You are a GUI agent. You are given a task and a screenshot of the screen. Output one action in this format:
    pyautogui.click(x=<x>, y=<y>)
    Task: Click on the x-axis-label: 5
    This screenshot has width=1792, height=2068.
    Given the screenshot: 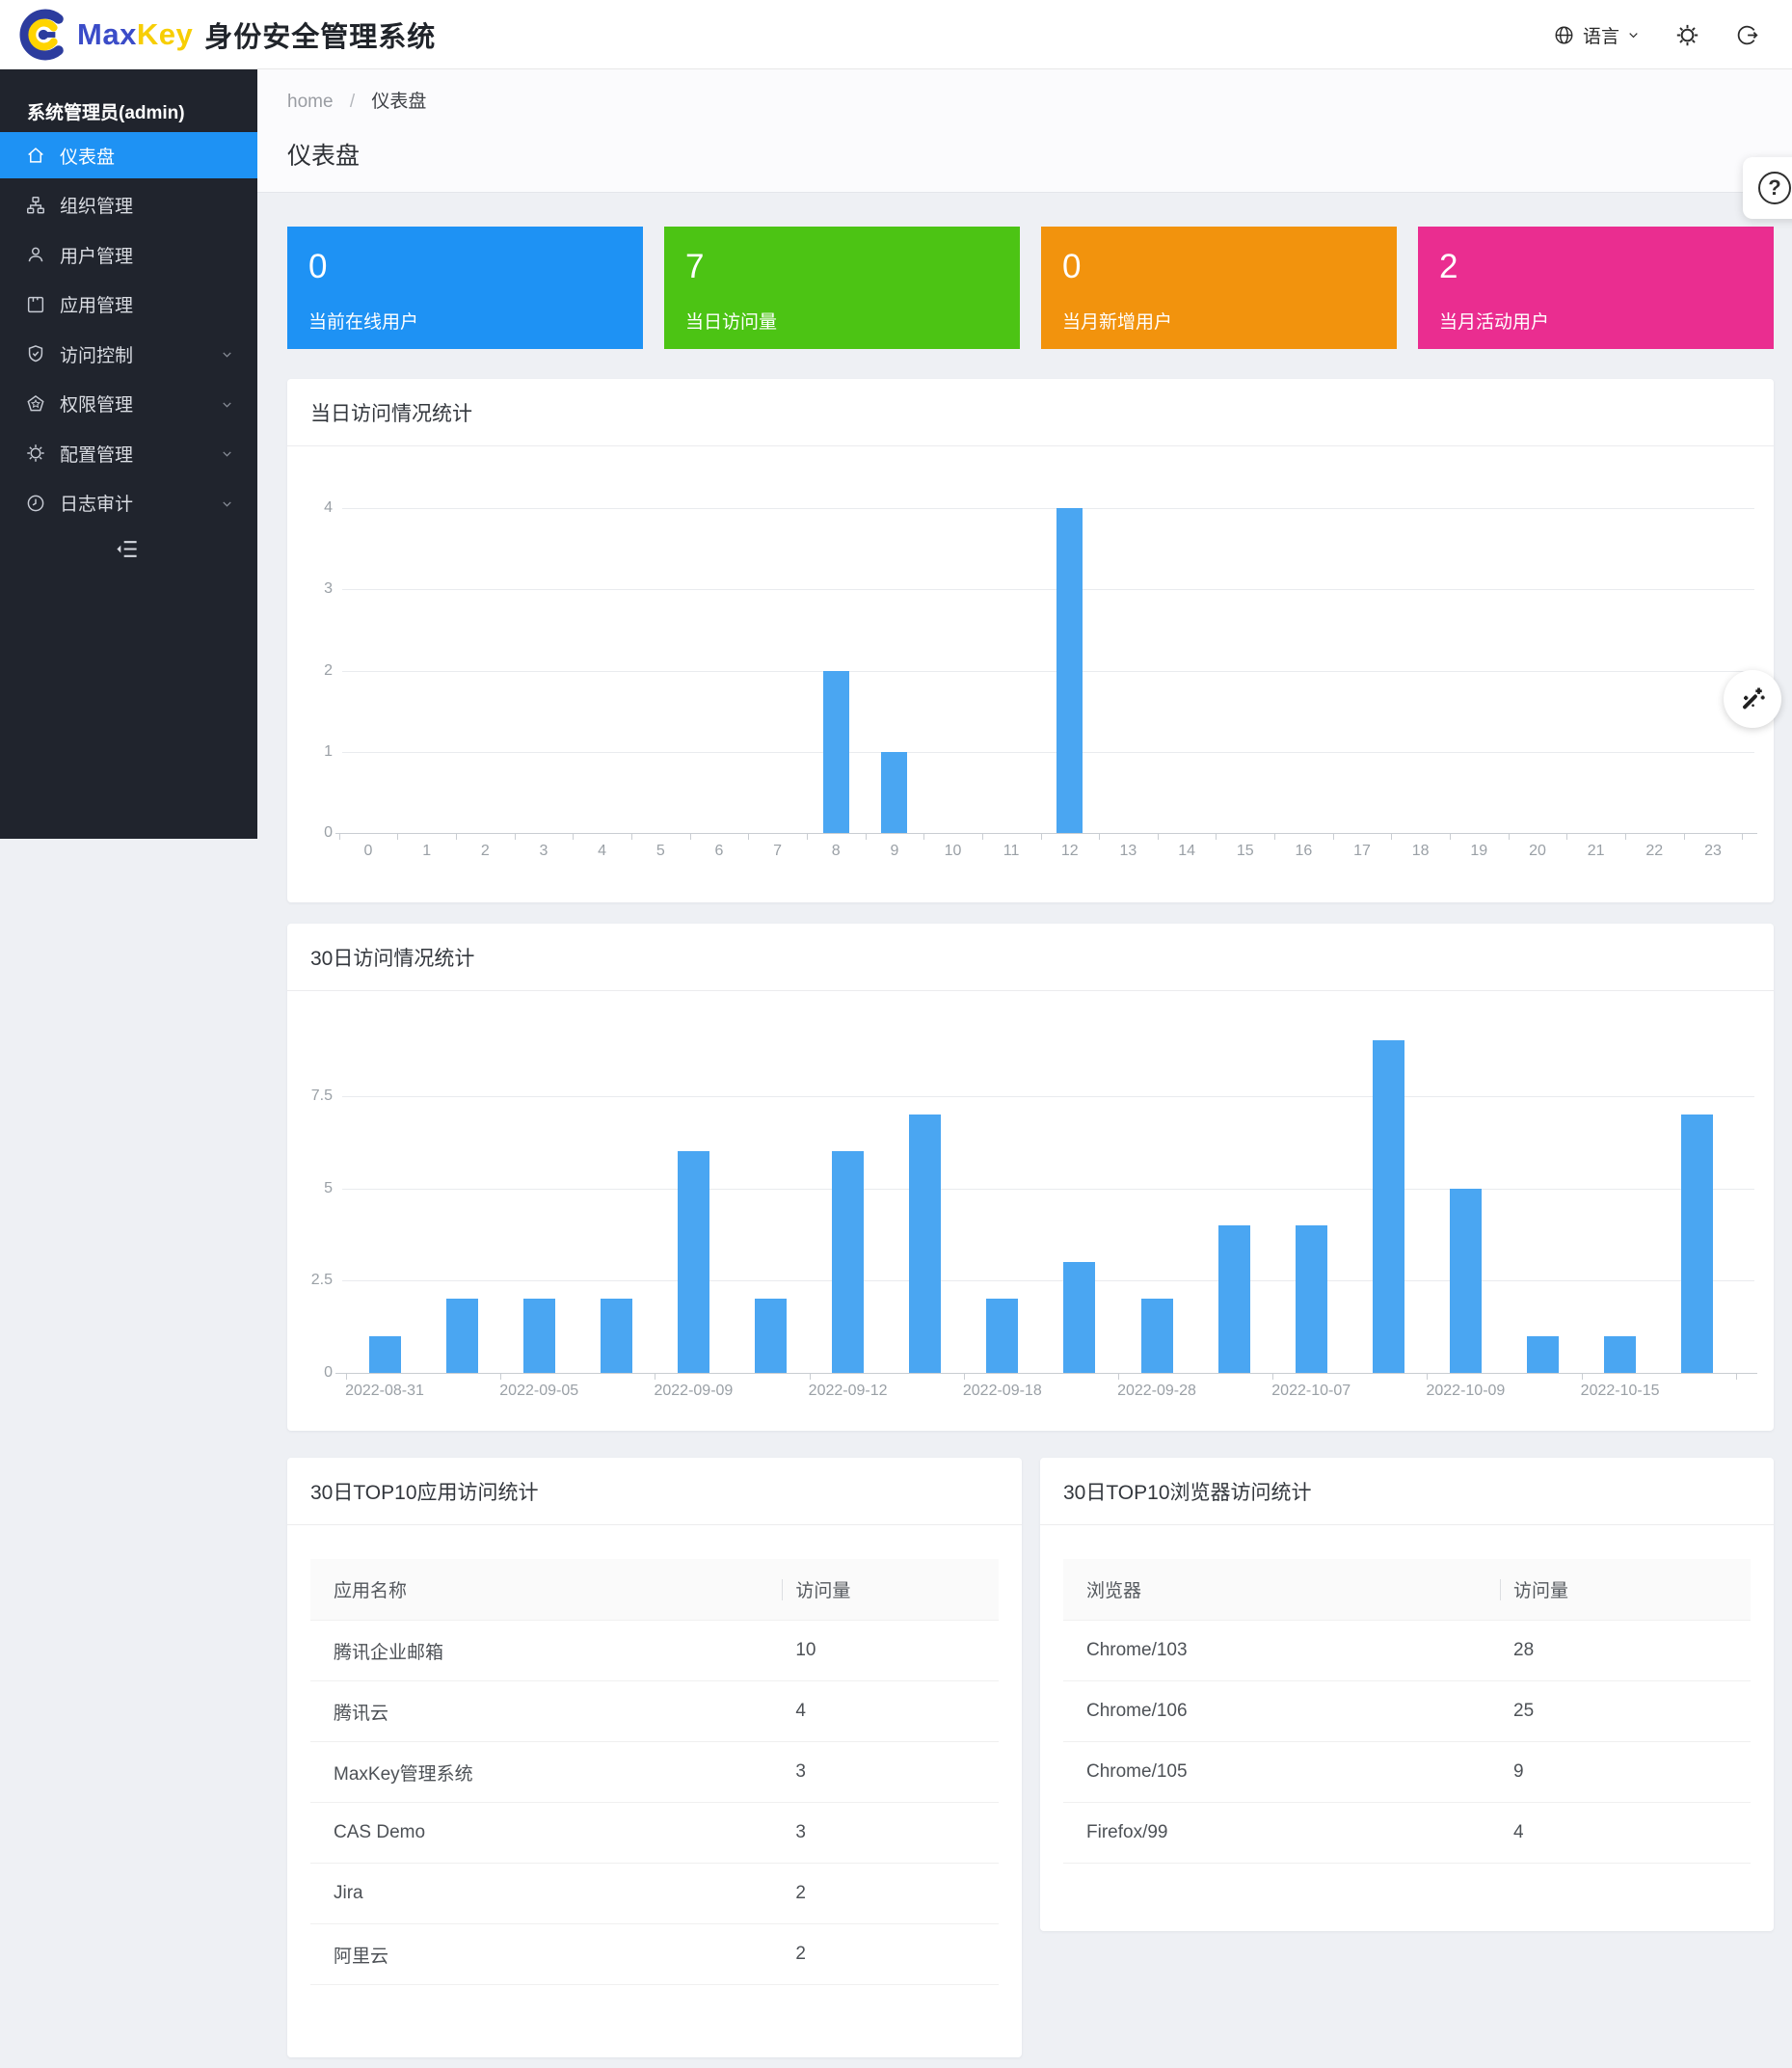 What is the action you would take?
    pyautogui.click(x=660, y=851)
    